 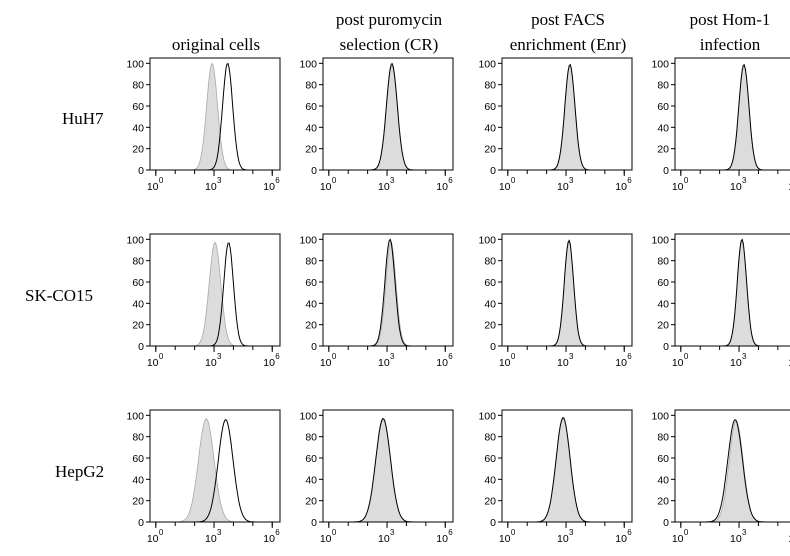 What do you see at coordinates (568, 44) in the screenshot?
I see `column-title-2-line2: enrichment (Enr)` at bounding box center [568, 44].